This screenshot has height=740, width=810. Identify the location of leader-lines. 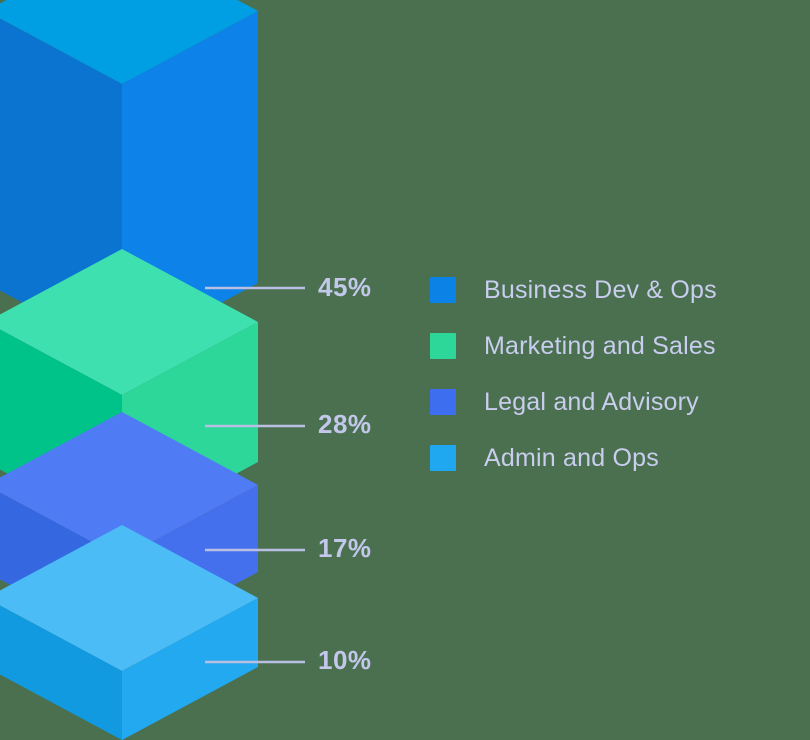
(255, 475).